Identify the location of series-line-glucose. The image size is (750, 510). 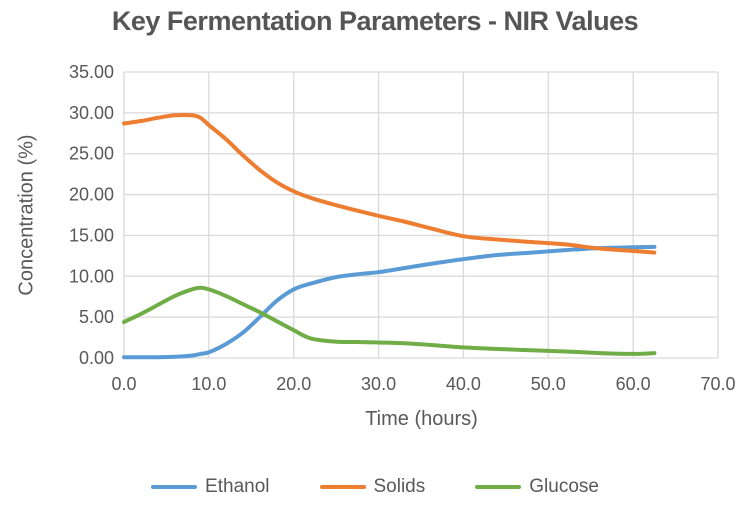
(389, 320).